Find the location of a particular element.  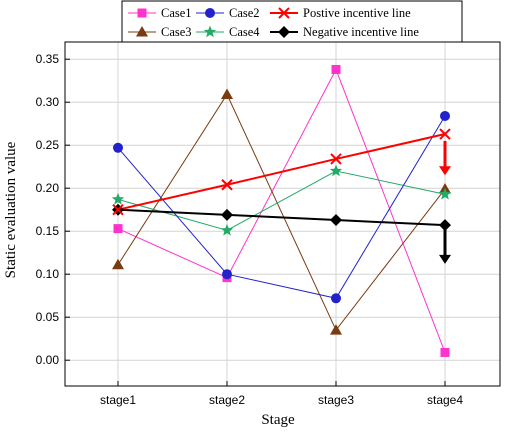

x-axis-ticks: stage1 stage2 stage3 stage4 is located at coordinates (281, 394).